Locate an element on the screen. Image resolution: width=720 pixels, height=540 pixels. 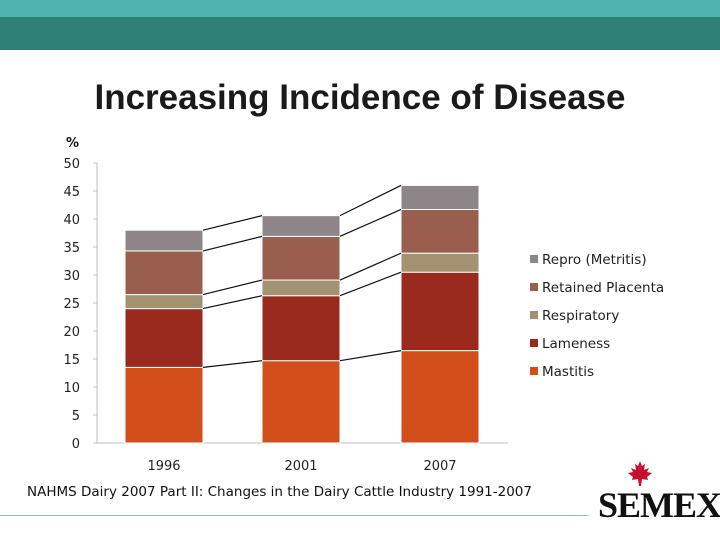
logo-wordmark: SEMEX® is located at coordinates (659, 503).